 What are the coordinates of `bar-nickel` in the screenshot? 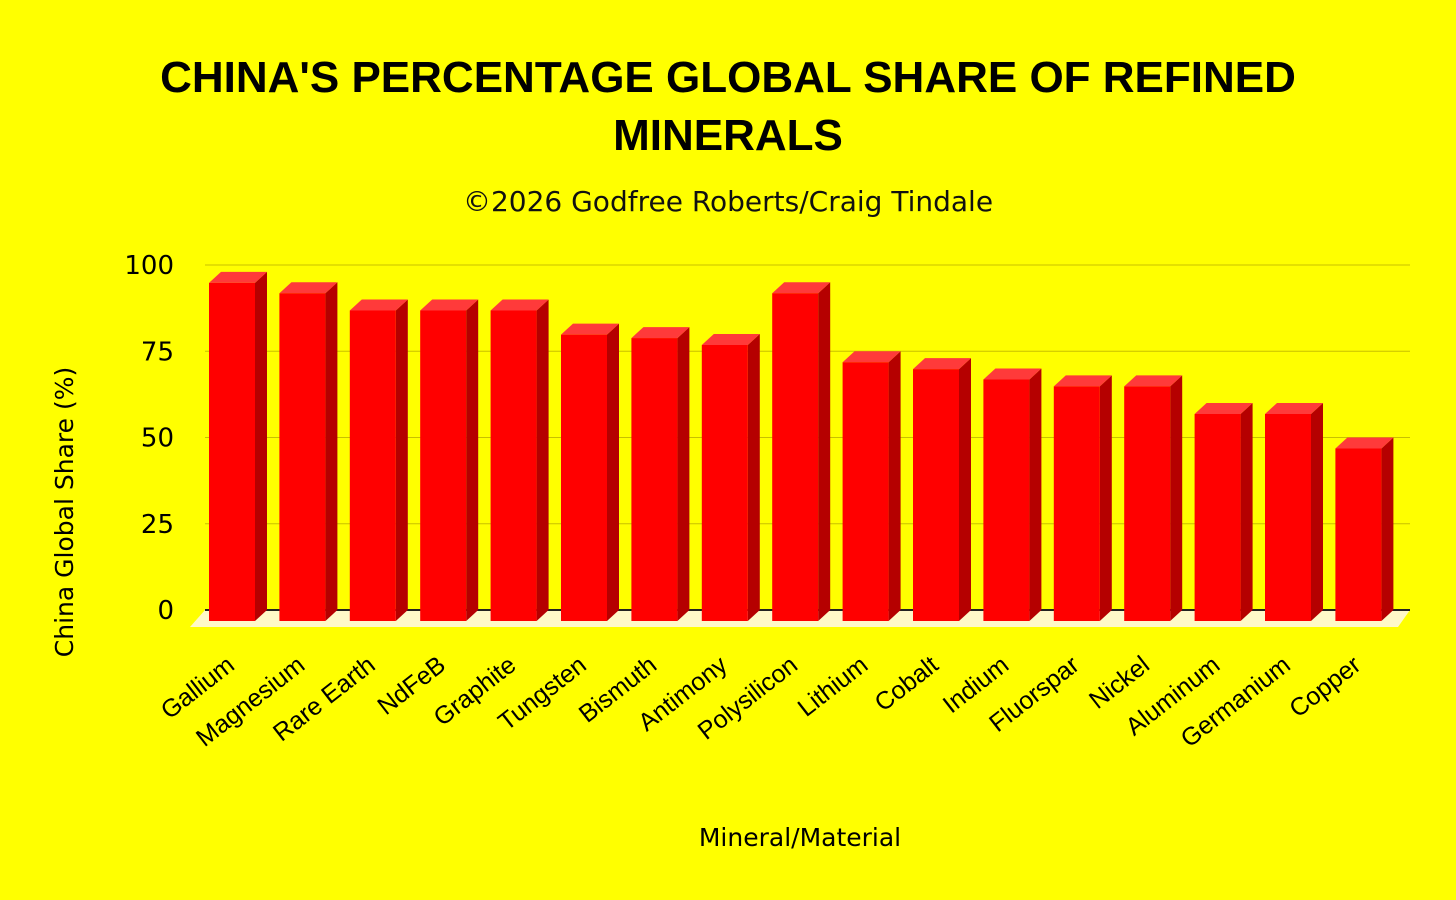 It's located at (1153, 498).